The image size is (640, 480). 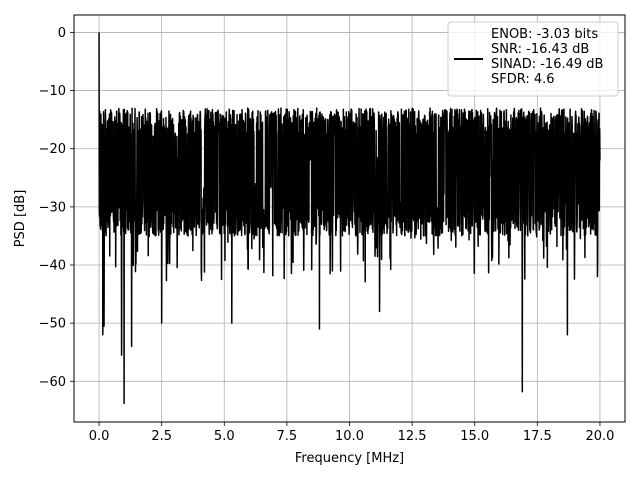 What do you see at coordinates (537, 436) in the screenshot?
I see `x-tick-label: 17.5` at bounding box center [537, 436].